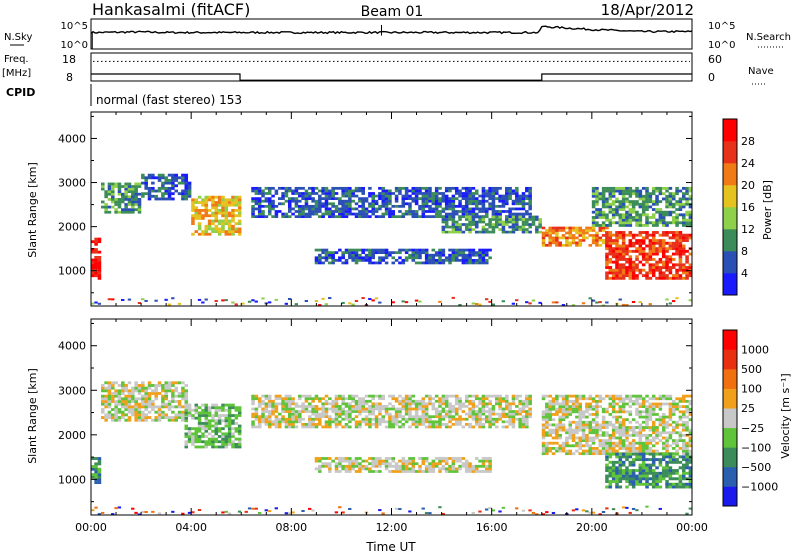 This screenshot has width=800, height=554. I want to click on ground-scatter-cell, so click(183, 513).